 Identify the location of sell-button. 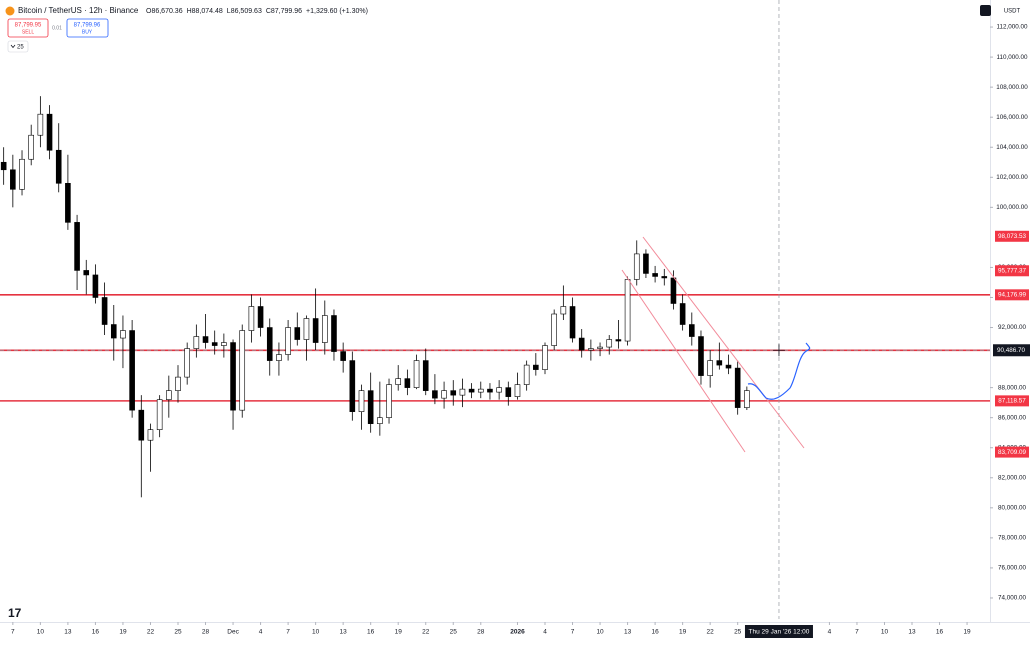
(28, 28).